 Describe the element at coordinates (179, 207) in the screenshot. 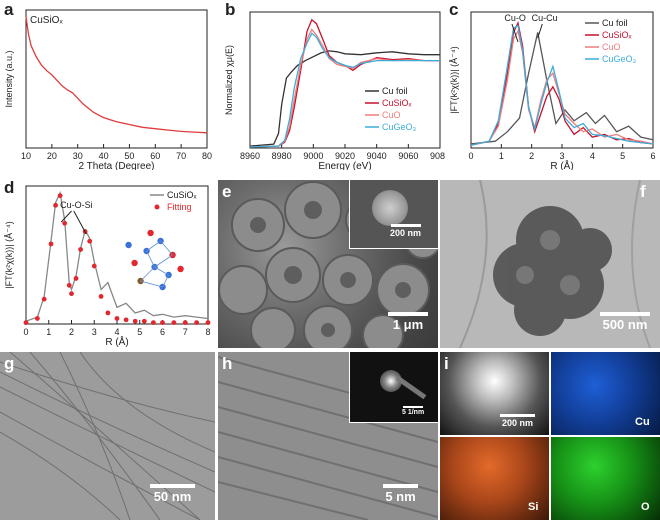

I see `legend-label: Fitting` at that location.